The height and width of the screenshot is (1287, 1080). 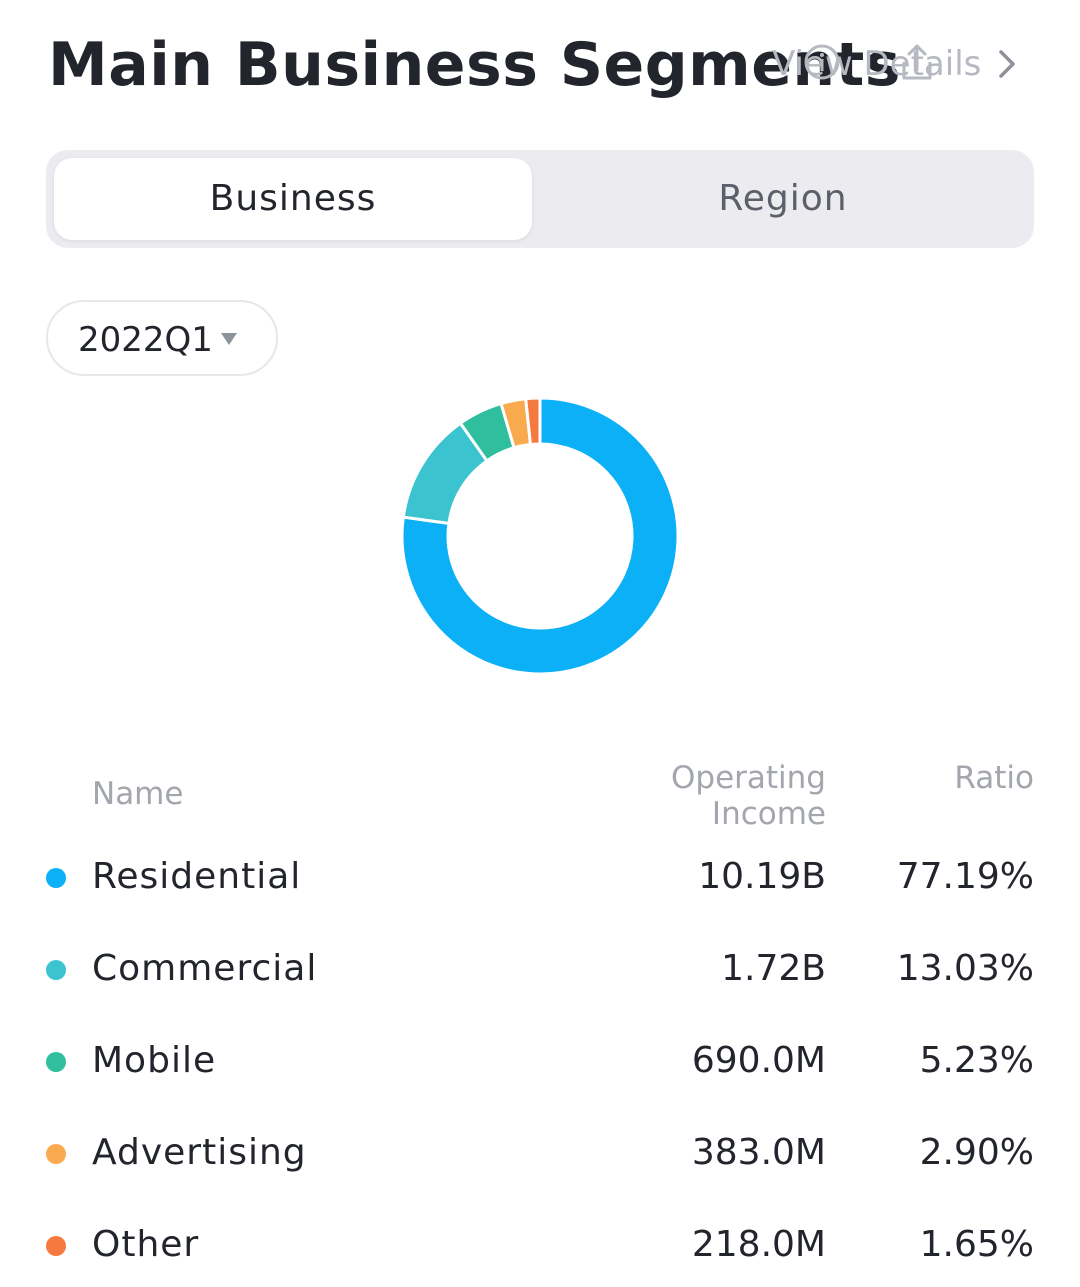 I want to click on segment-name: Advertising, so click(x=199, y=1152).